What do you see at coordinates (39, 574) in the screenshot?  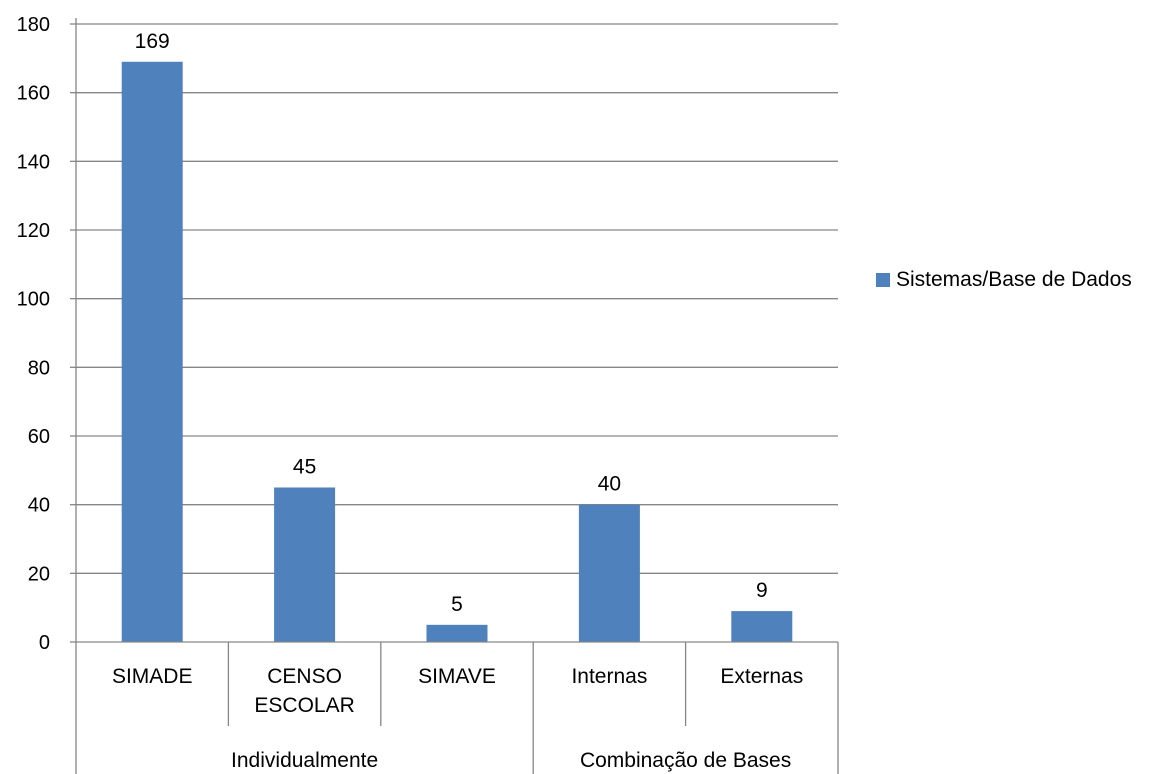 I see `y-tick-label: 20` at bounding box center [39, 574].